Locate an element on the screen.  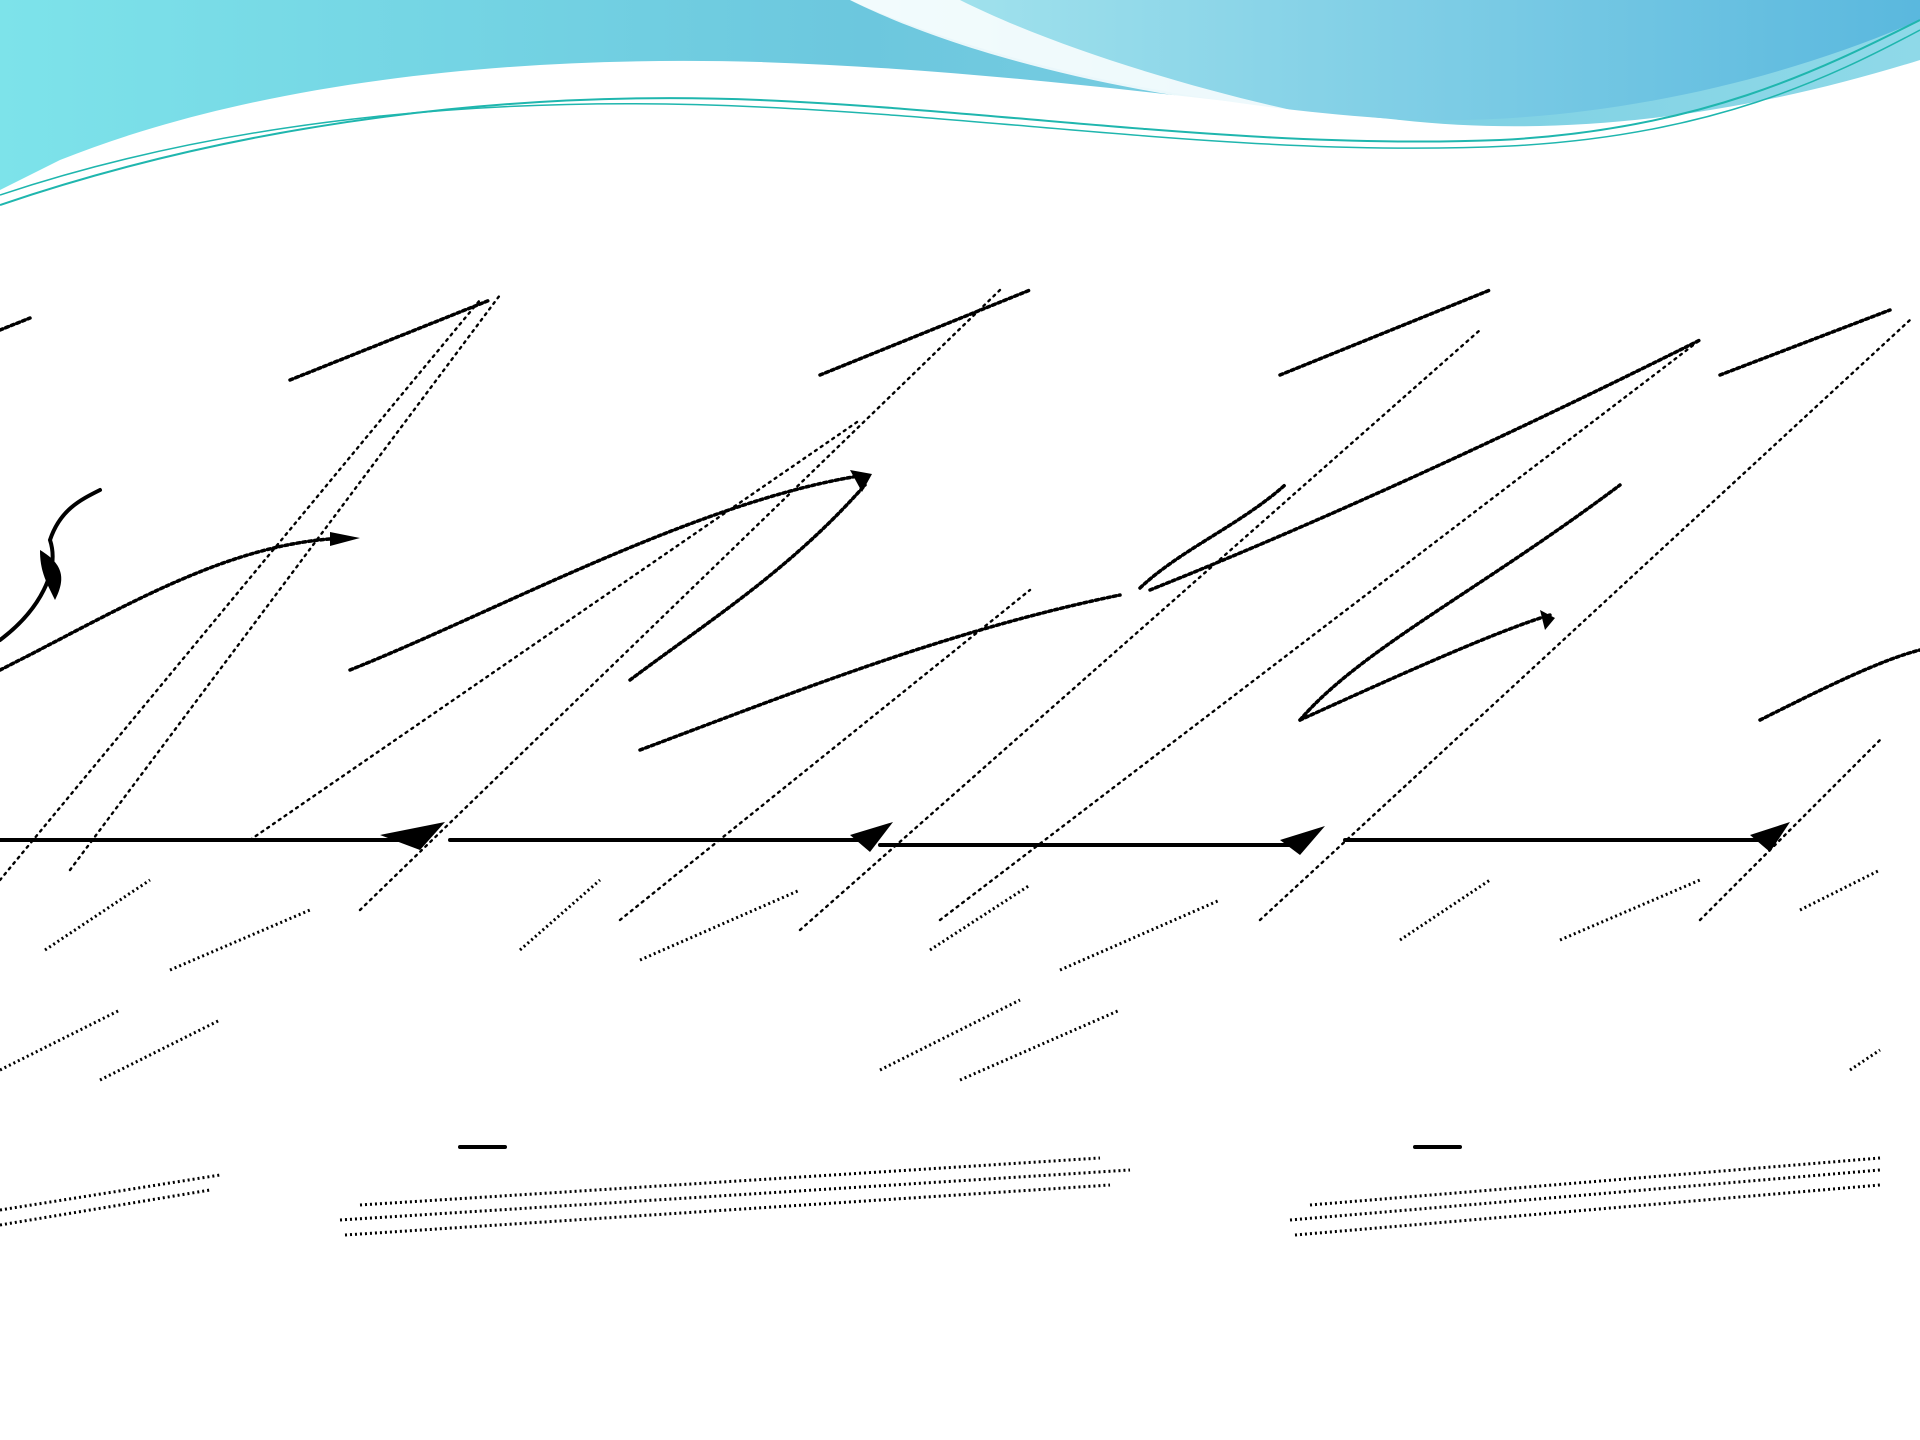
bottom-text-blocks is located at coordinates (940, 1191).